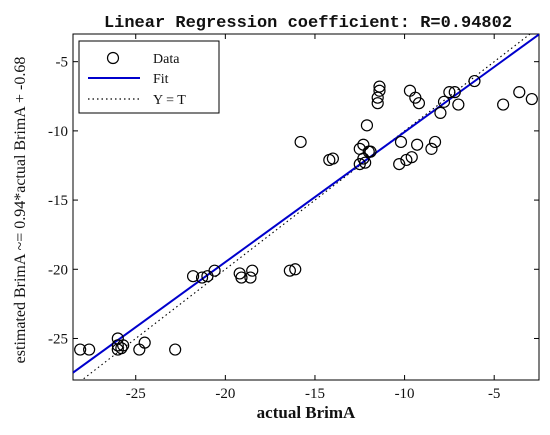 The width and height of the screenshot is (550, 435). Describe the element at coordinates (58, 201) in the screenshot. I see `y-tick-label: -15` at that location.